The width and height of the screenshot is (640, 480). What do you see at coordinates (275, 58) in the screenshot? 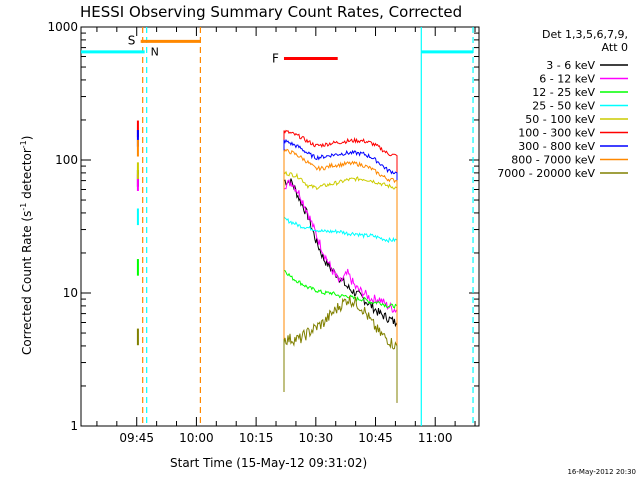
I see `flare-marker-label: F` at bounding box center [275, 58].